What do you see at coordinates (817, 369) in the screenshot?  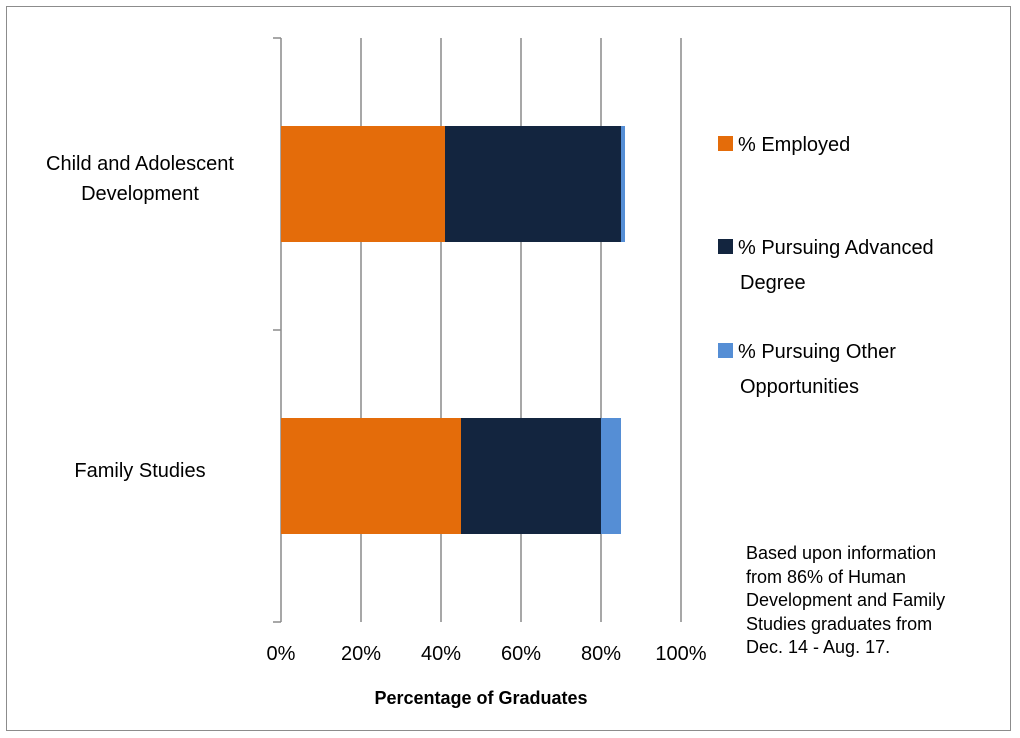 I see `legend-label: % Pursuing Other Opportunities` at bounding box center [817, 369].